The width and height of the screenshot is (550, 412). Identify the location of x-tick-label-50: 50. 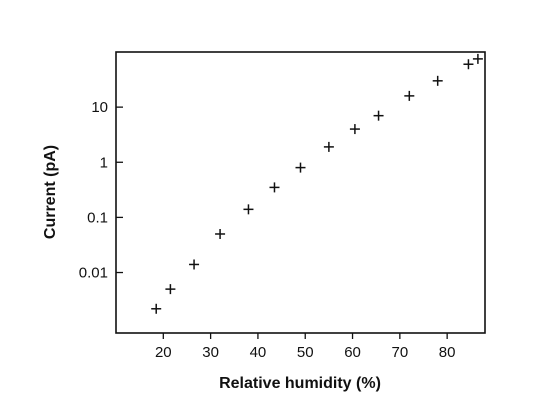
(305, 352).